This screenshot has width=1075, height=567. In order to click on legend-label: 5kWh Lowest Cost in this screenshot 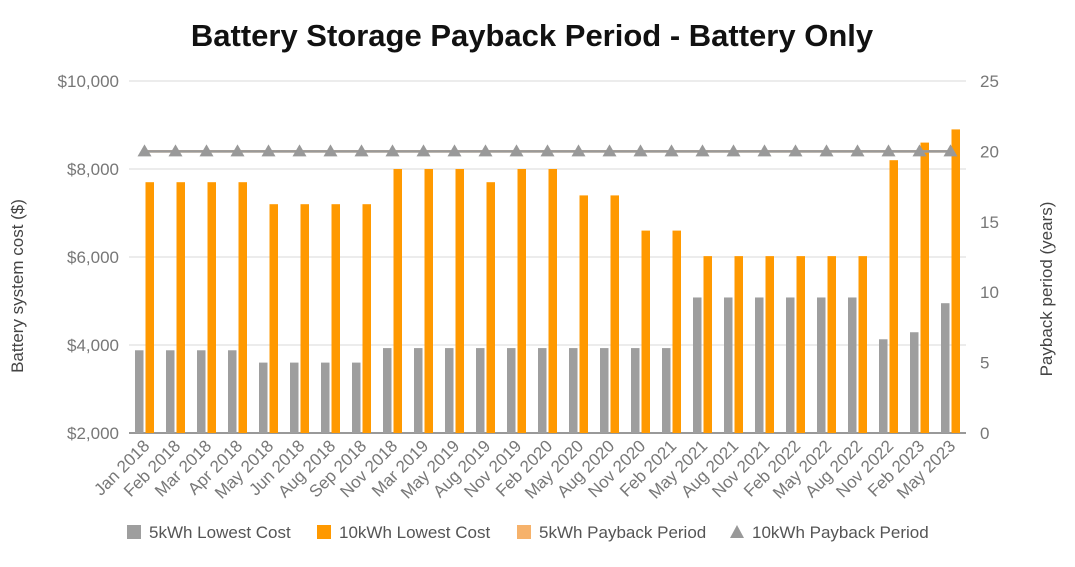, I will do `click(220, 532)`.